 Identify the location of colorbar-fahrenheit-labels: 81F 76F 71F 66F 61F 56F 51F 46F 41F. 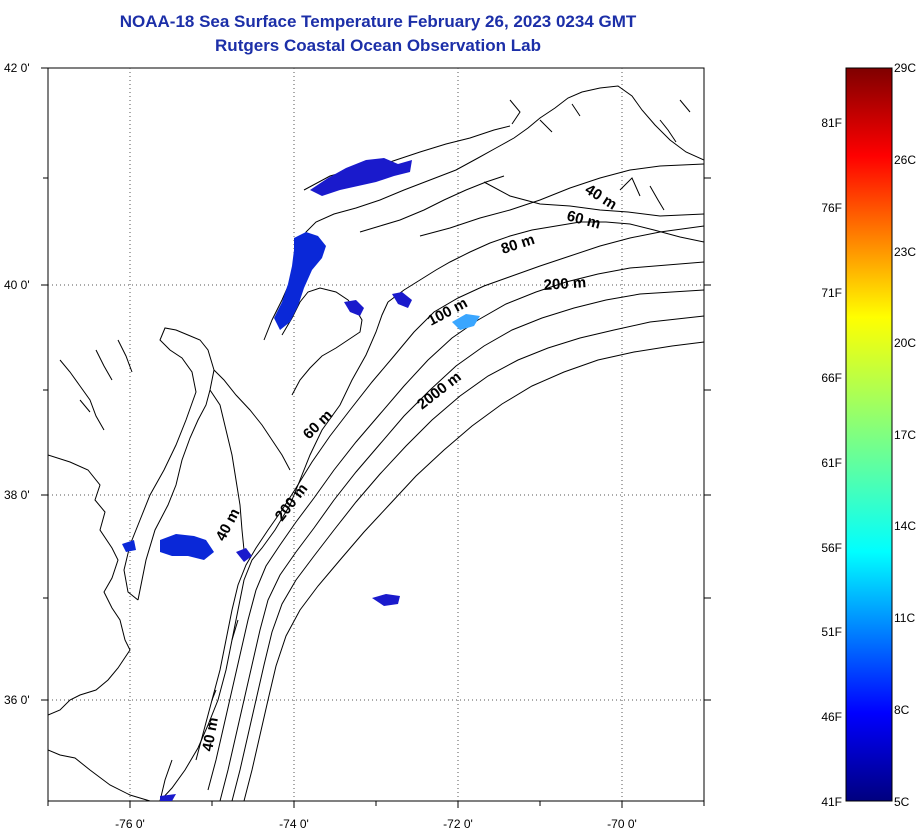
(831, 462).